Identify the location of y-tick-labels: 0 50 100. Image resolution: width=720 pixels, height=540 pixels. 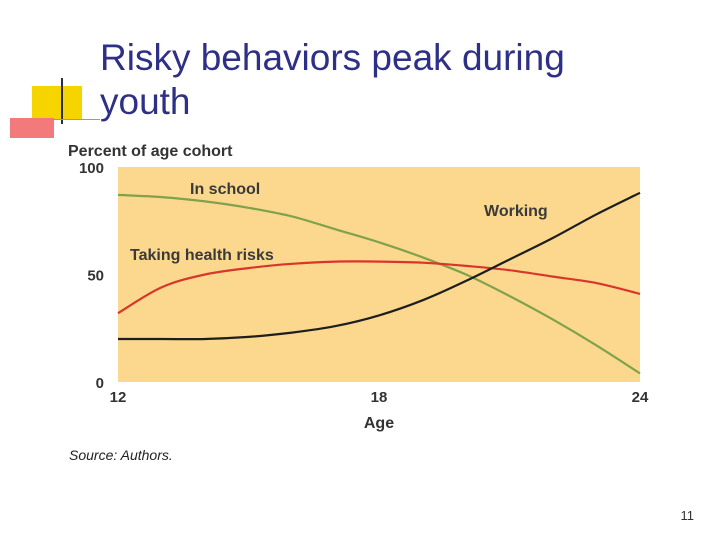
(91, 276).